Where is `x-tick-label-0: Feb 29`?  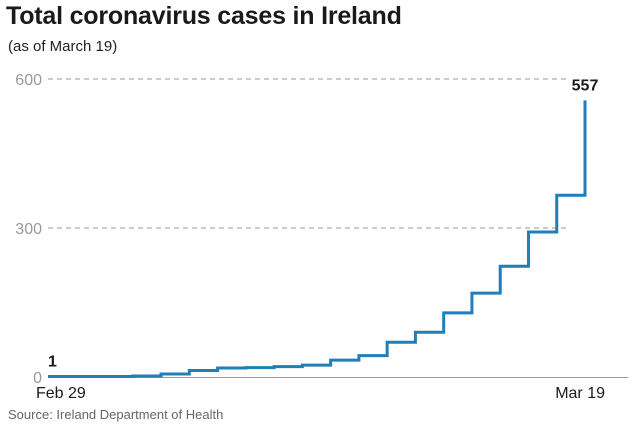
x-tick-label-0: Feb 29 is located at coordinates (61, 393).